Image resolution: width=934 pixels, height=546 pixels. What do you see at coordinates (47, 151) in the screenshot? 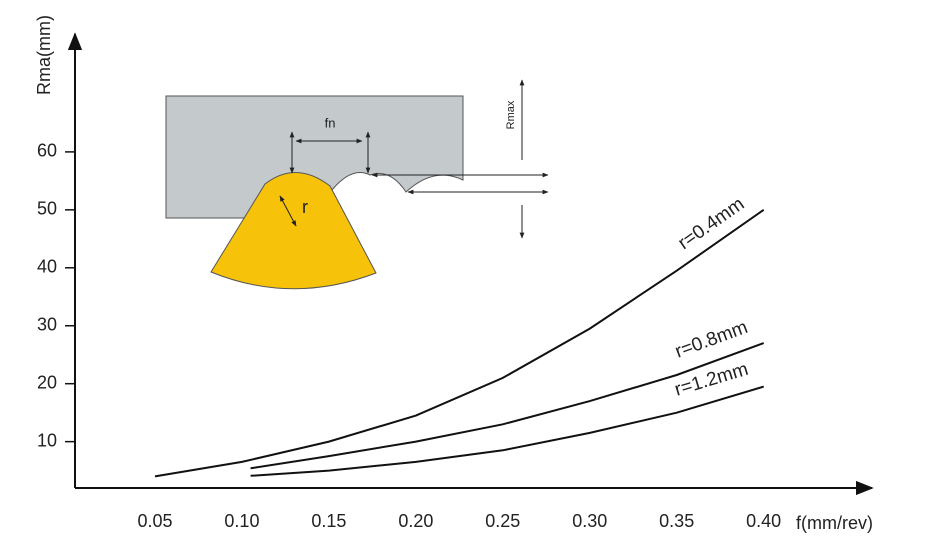
I see `y-tick-label: 60` at bounding box center [47, 151].